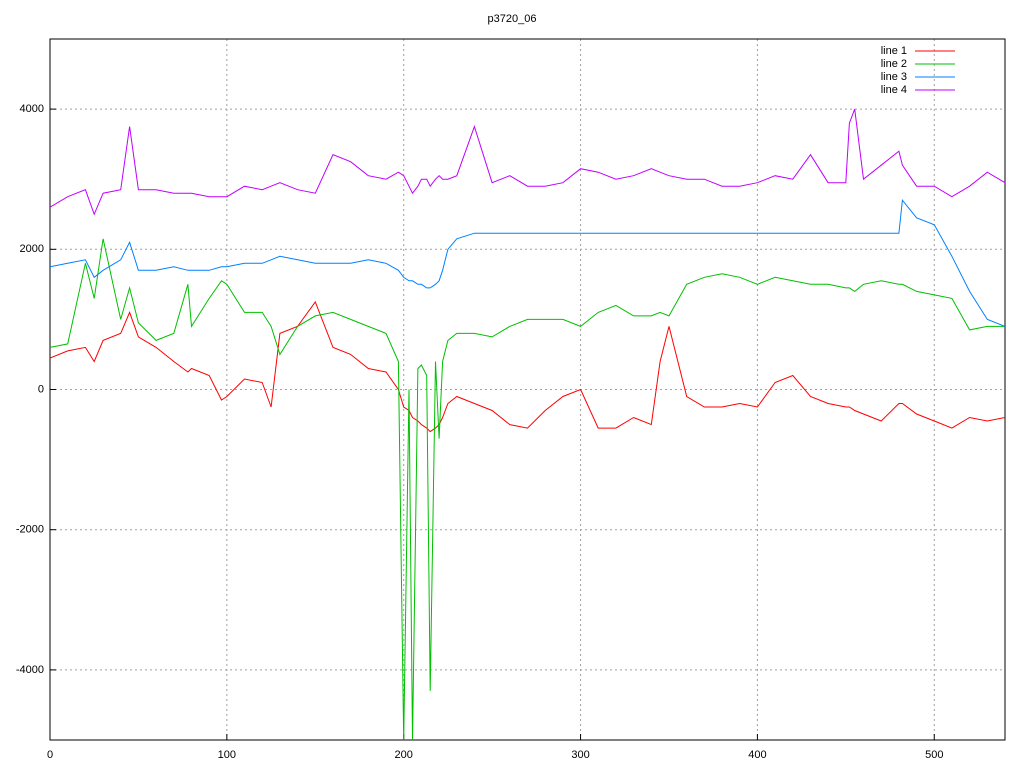 This screenshot has height=768, width=1024. What do you see at coordinates (30, 530) in the screenshot?
I see `y-tick-label: -2000` at bounding box center [30, 530].